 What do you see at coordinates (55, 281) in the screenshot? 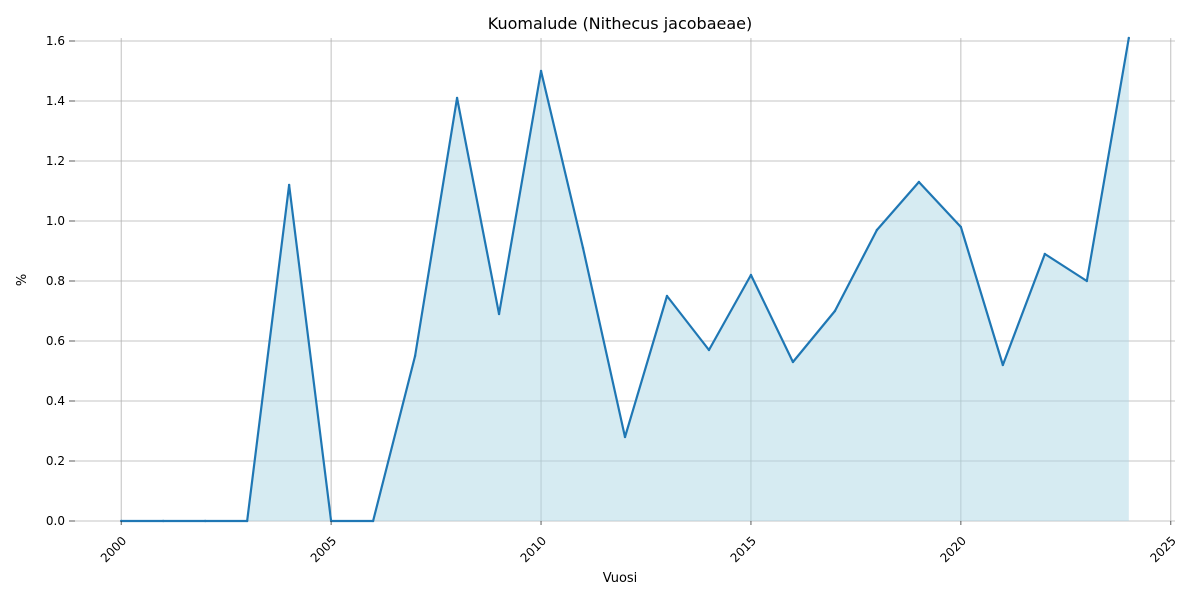
I see `y-tick-label: 0.8` at bounding box center [55, 281].